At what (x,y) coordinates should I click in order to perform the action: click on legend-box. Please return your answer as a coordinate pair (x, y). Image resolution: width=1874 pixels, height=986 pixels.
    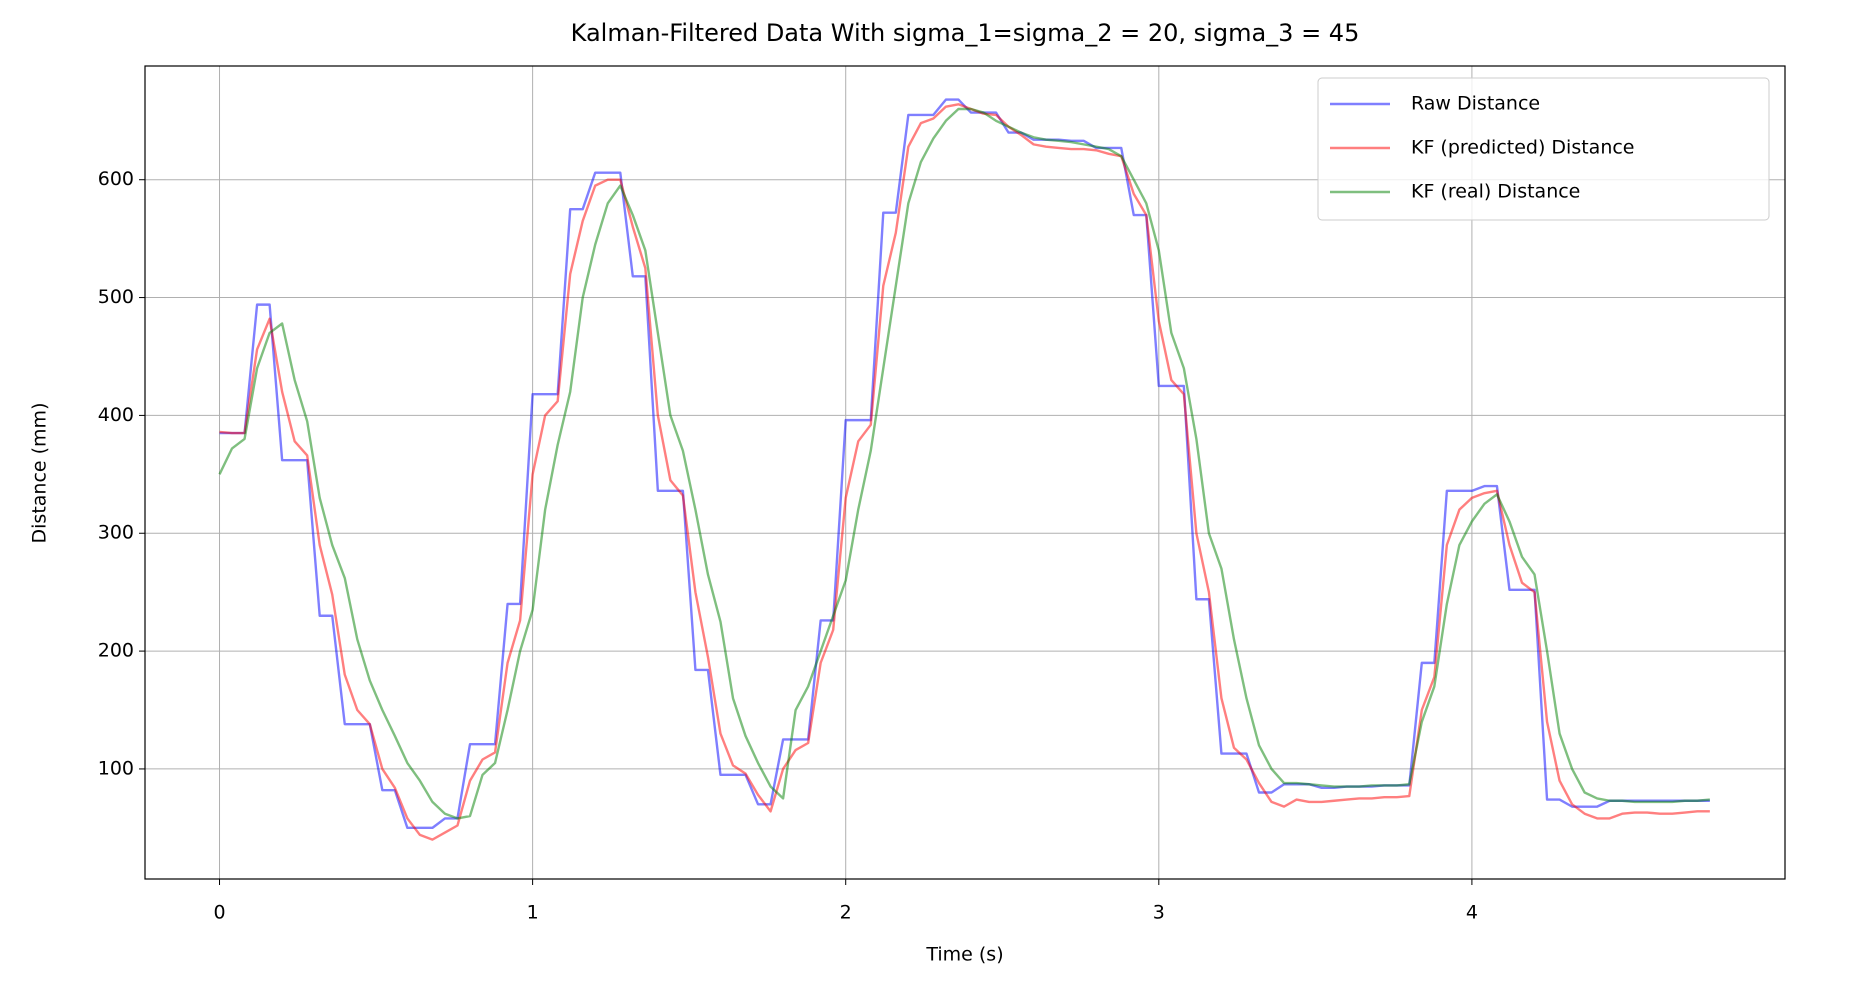
    Looking at the image, I should click on (1543, 149).